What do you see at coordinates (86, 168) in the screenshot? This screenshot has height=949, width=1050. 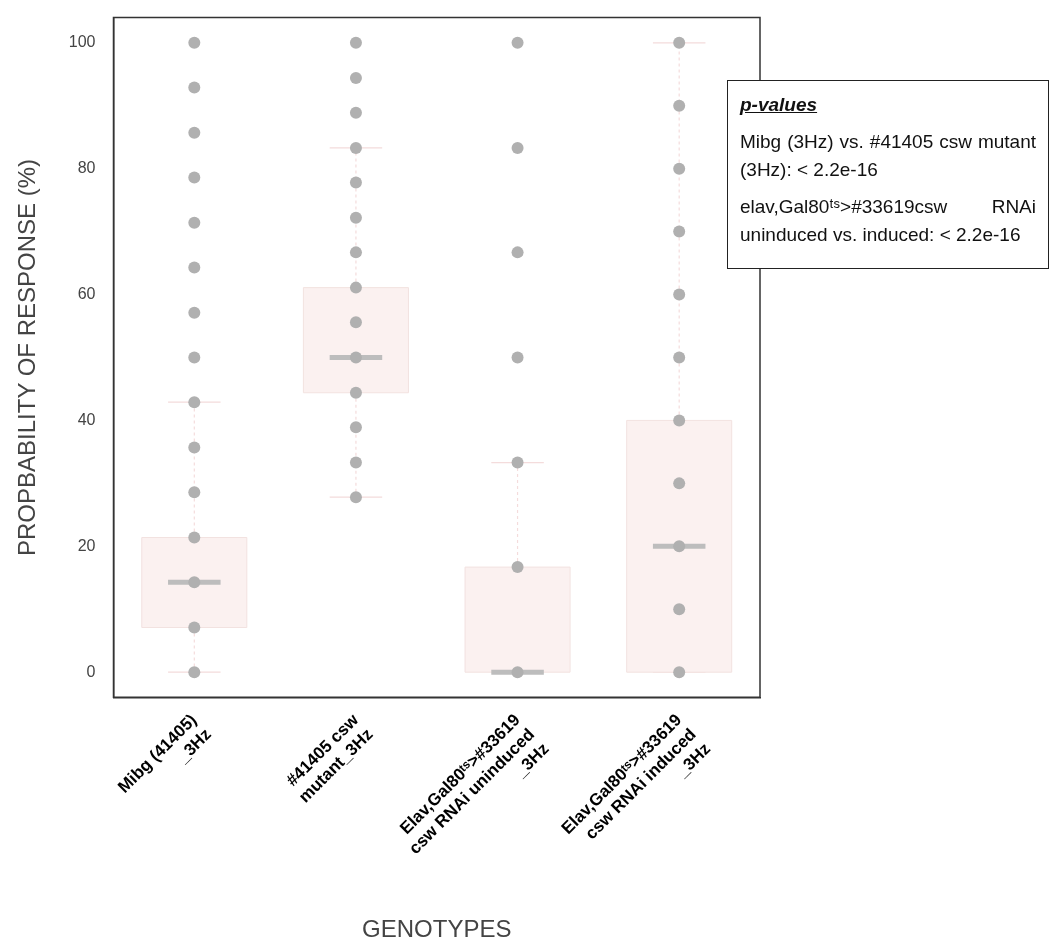 I see `y-tick-label: 80` at bounding box center [86, 168].